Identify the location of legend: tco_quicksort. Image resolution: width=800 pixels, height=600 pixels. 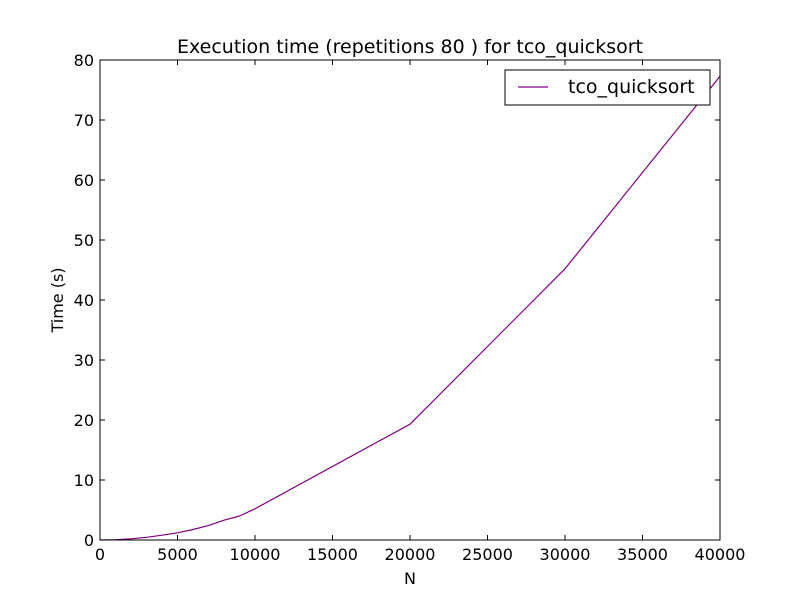
(607, 87).